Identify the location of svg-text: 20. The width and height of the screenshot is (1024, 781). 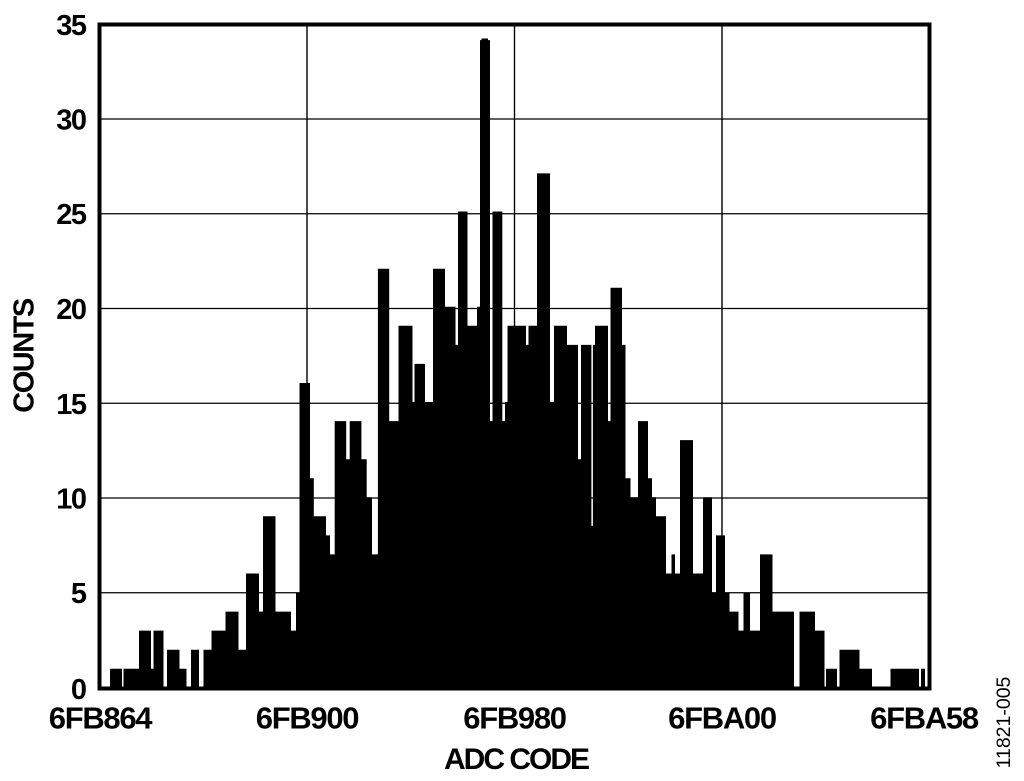
(71, 310).